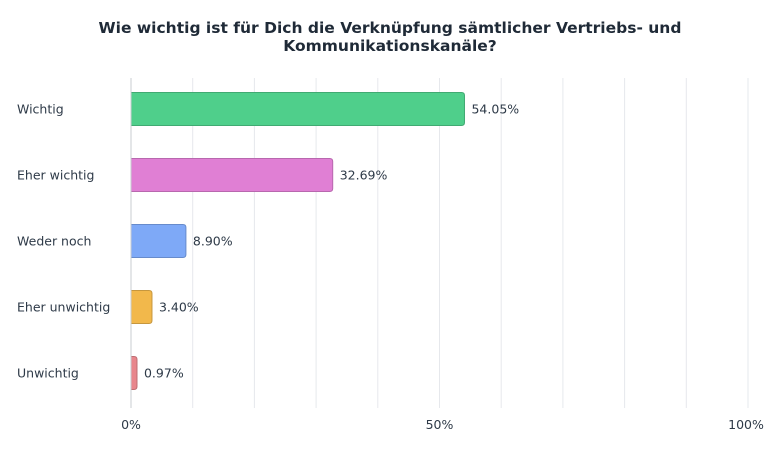  I want to click on category-label: Wichtig, so click(40, 109).